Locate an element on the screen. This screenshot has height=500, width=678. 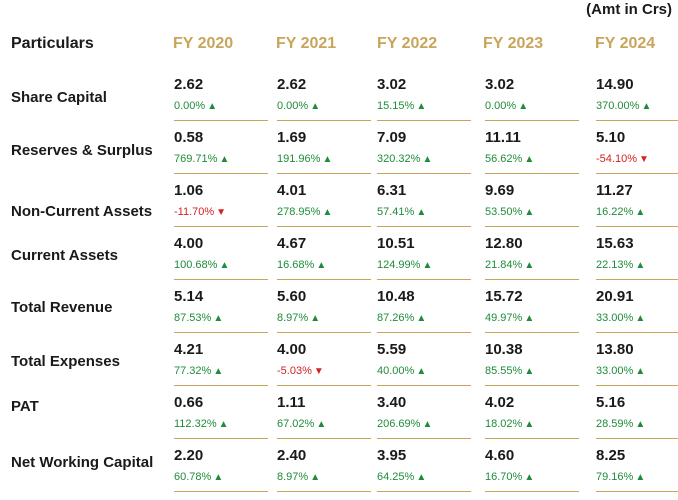
cell-change: 64.25% ▲ is located at coordinates (401, 477).